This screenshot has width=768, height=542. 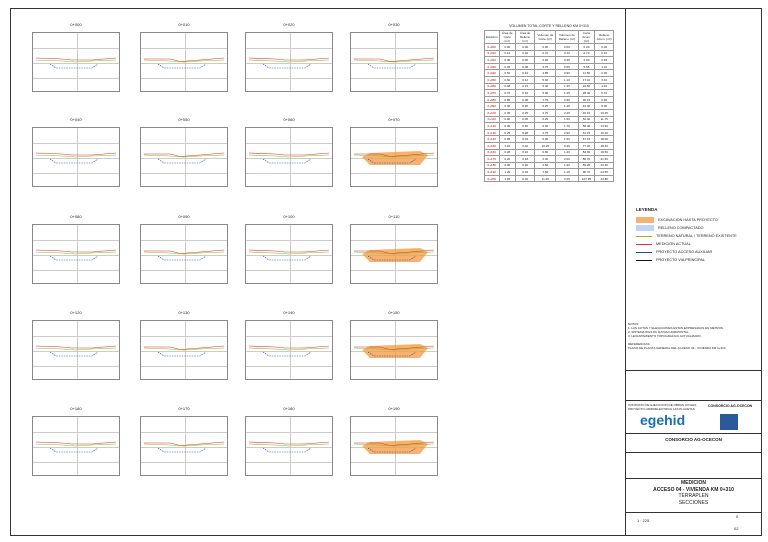 What do you see at coordinates (693, 385) in the screenshot?
I see `revision-block` at bounding box center [693, 385].